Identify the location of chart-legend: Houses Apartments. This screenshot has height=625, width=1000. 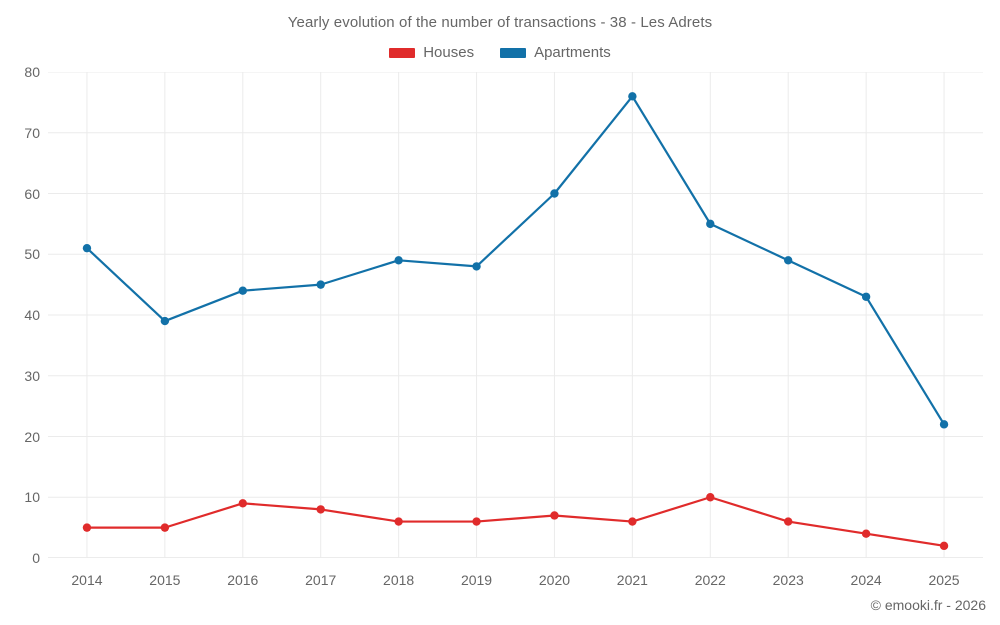
(500, 52).